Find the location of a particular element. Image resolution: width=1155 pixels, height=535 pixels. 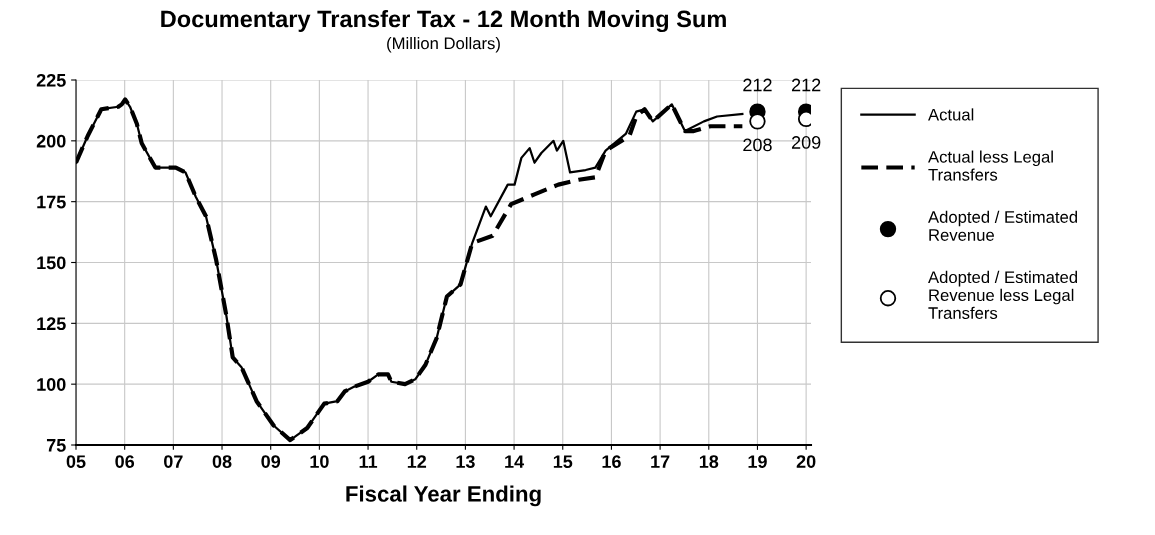

x-tick-label: 17 is located at coordinates (660, 461).